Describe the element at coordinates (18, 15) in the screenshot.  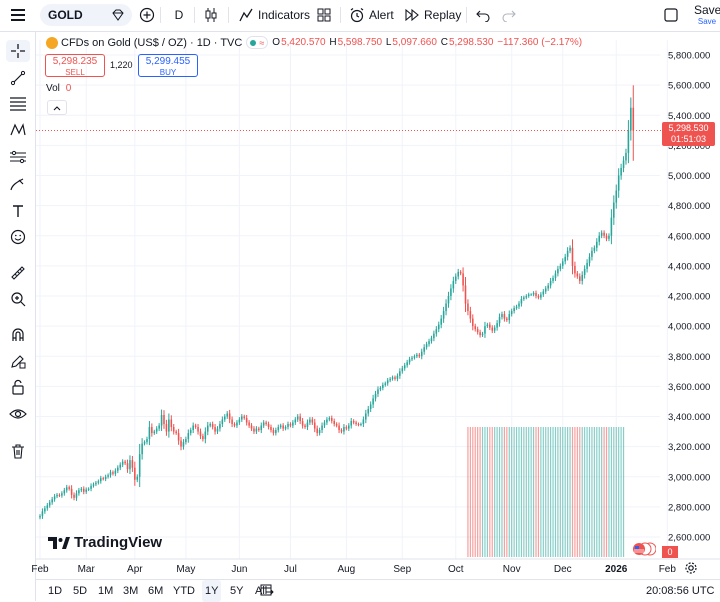
I see `menu-icon` at that location.